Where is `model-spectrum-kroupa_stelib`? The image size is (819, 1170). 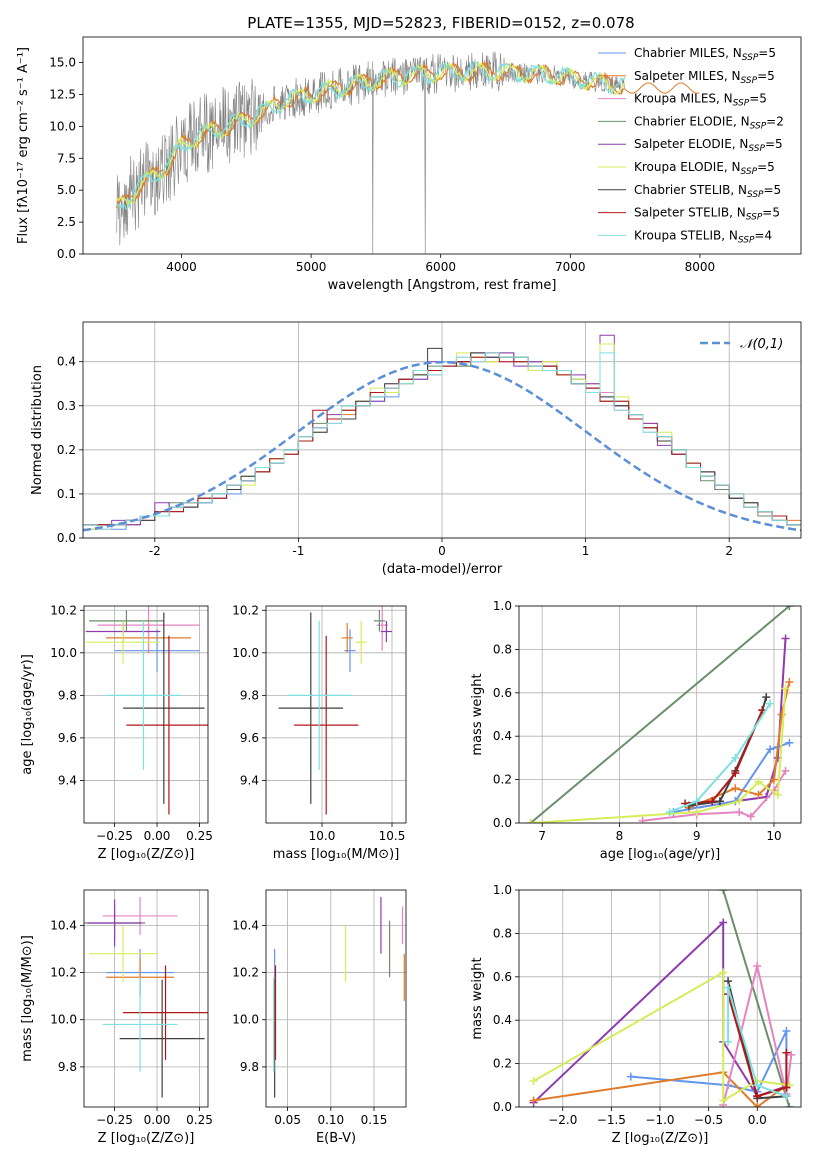 model-spectrum-kroupa_stelib is located at coordinates (371, 135).